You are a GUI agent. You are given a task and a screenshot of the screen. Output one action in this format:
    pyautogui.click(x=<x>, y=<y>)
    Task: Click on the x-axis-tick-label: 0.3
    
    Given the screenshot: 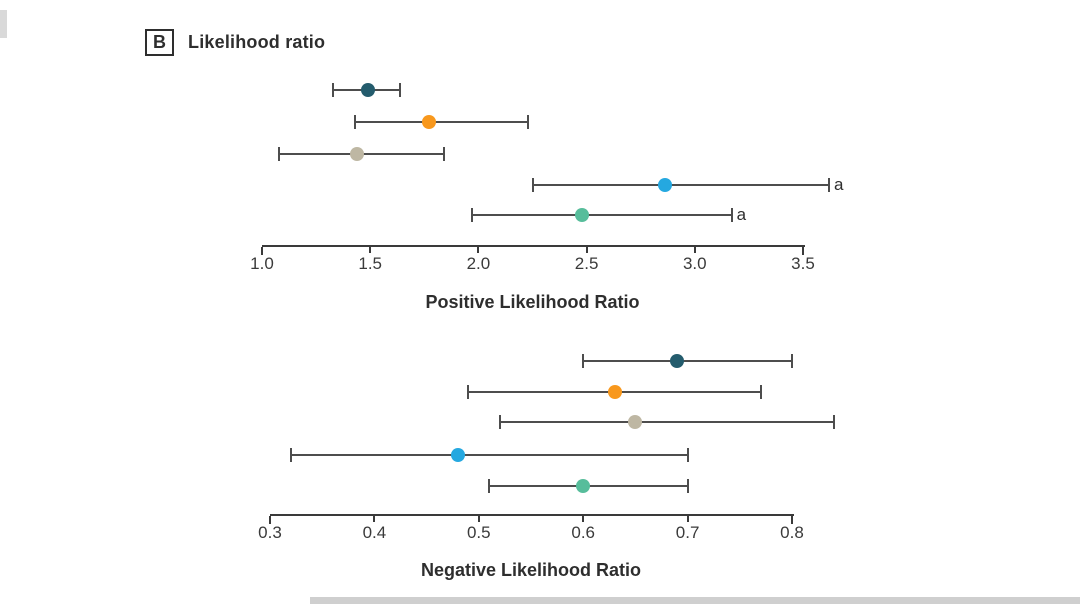 What is the action you would take?
    pyautogui.click(x=270, y=532)
    